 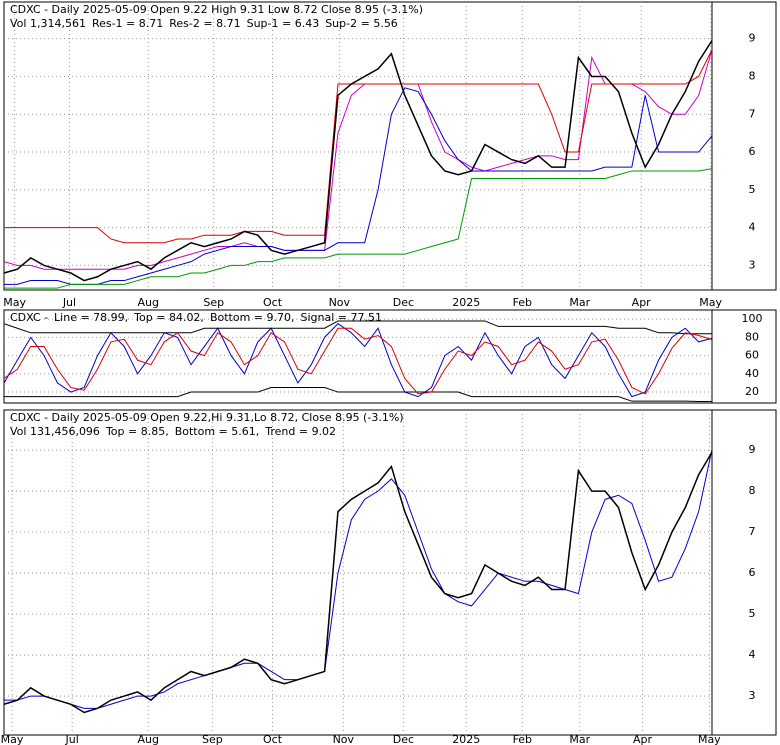 What do you see at coordinates (283, 23) in the screenshot?
I see `legend-entry: Sup-1 = 6.43` at bounding box center [283, 23].